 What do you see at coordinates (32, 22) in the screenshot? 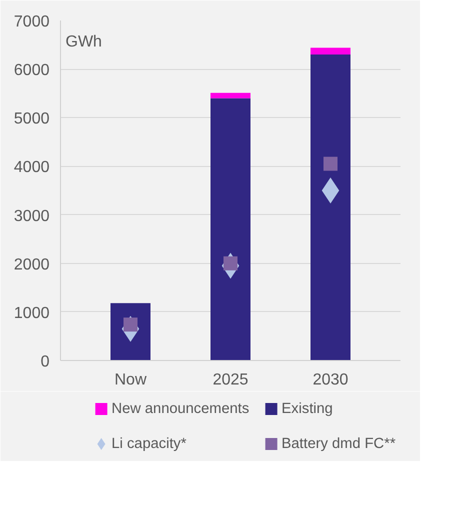
I see `y-tick-label: 7000` at bounding box center [32, 22].